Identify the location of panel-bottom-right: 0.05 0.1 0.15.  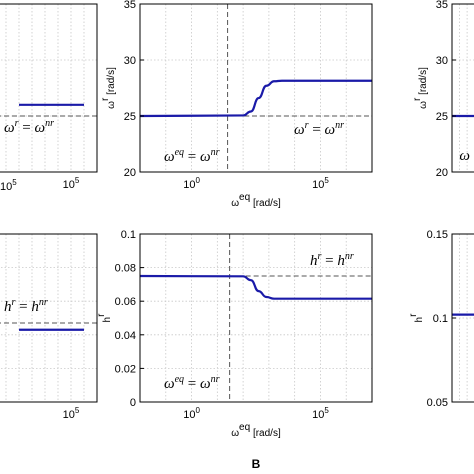
(450, 319).